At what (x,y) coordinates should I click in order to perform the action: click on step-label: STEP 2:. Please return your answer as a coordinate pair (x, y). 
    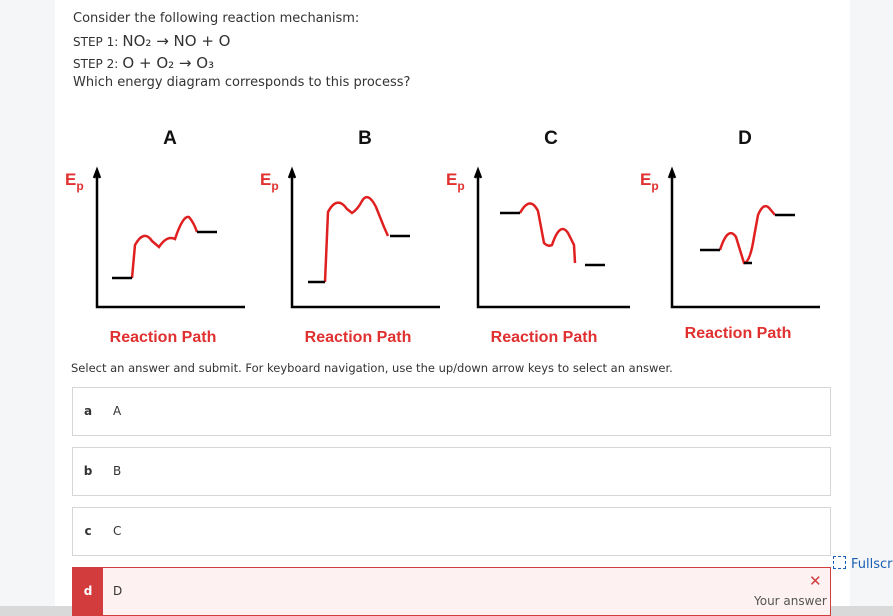
    Looking at the image, I should click on (96, 64).